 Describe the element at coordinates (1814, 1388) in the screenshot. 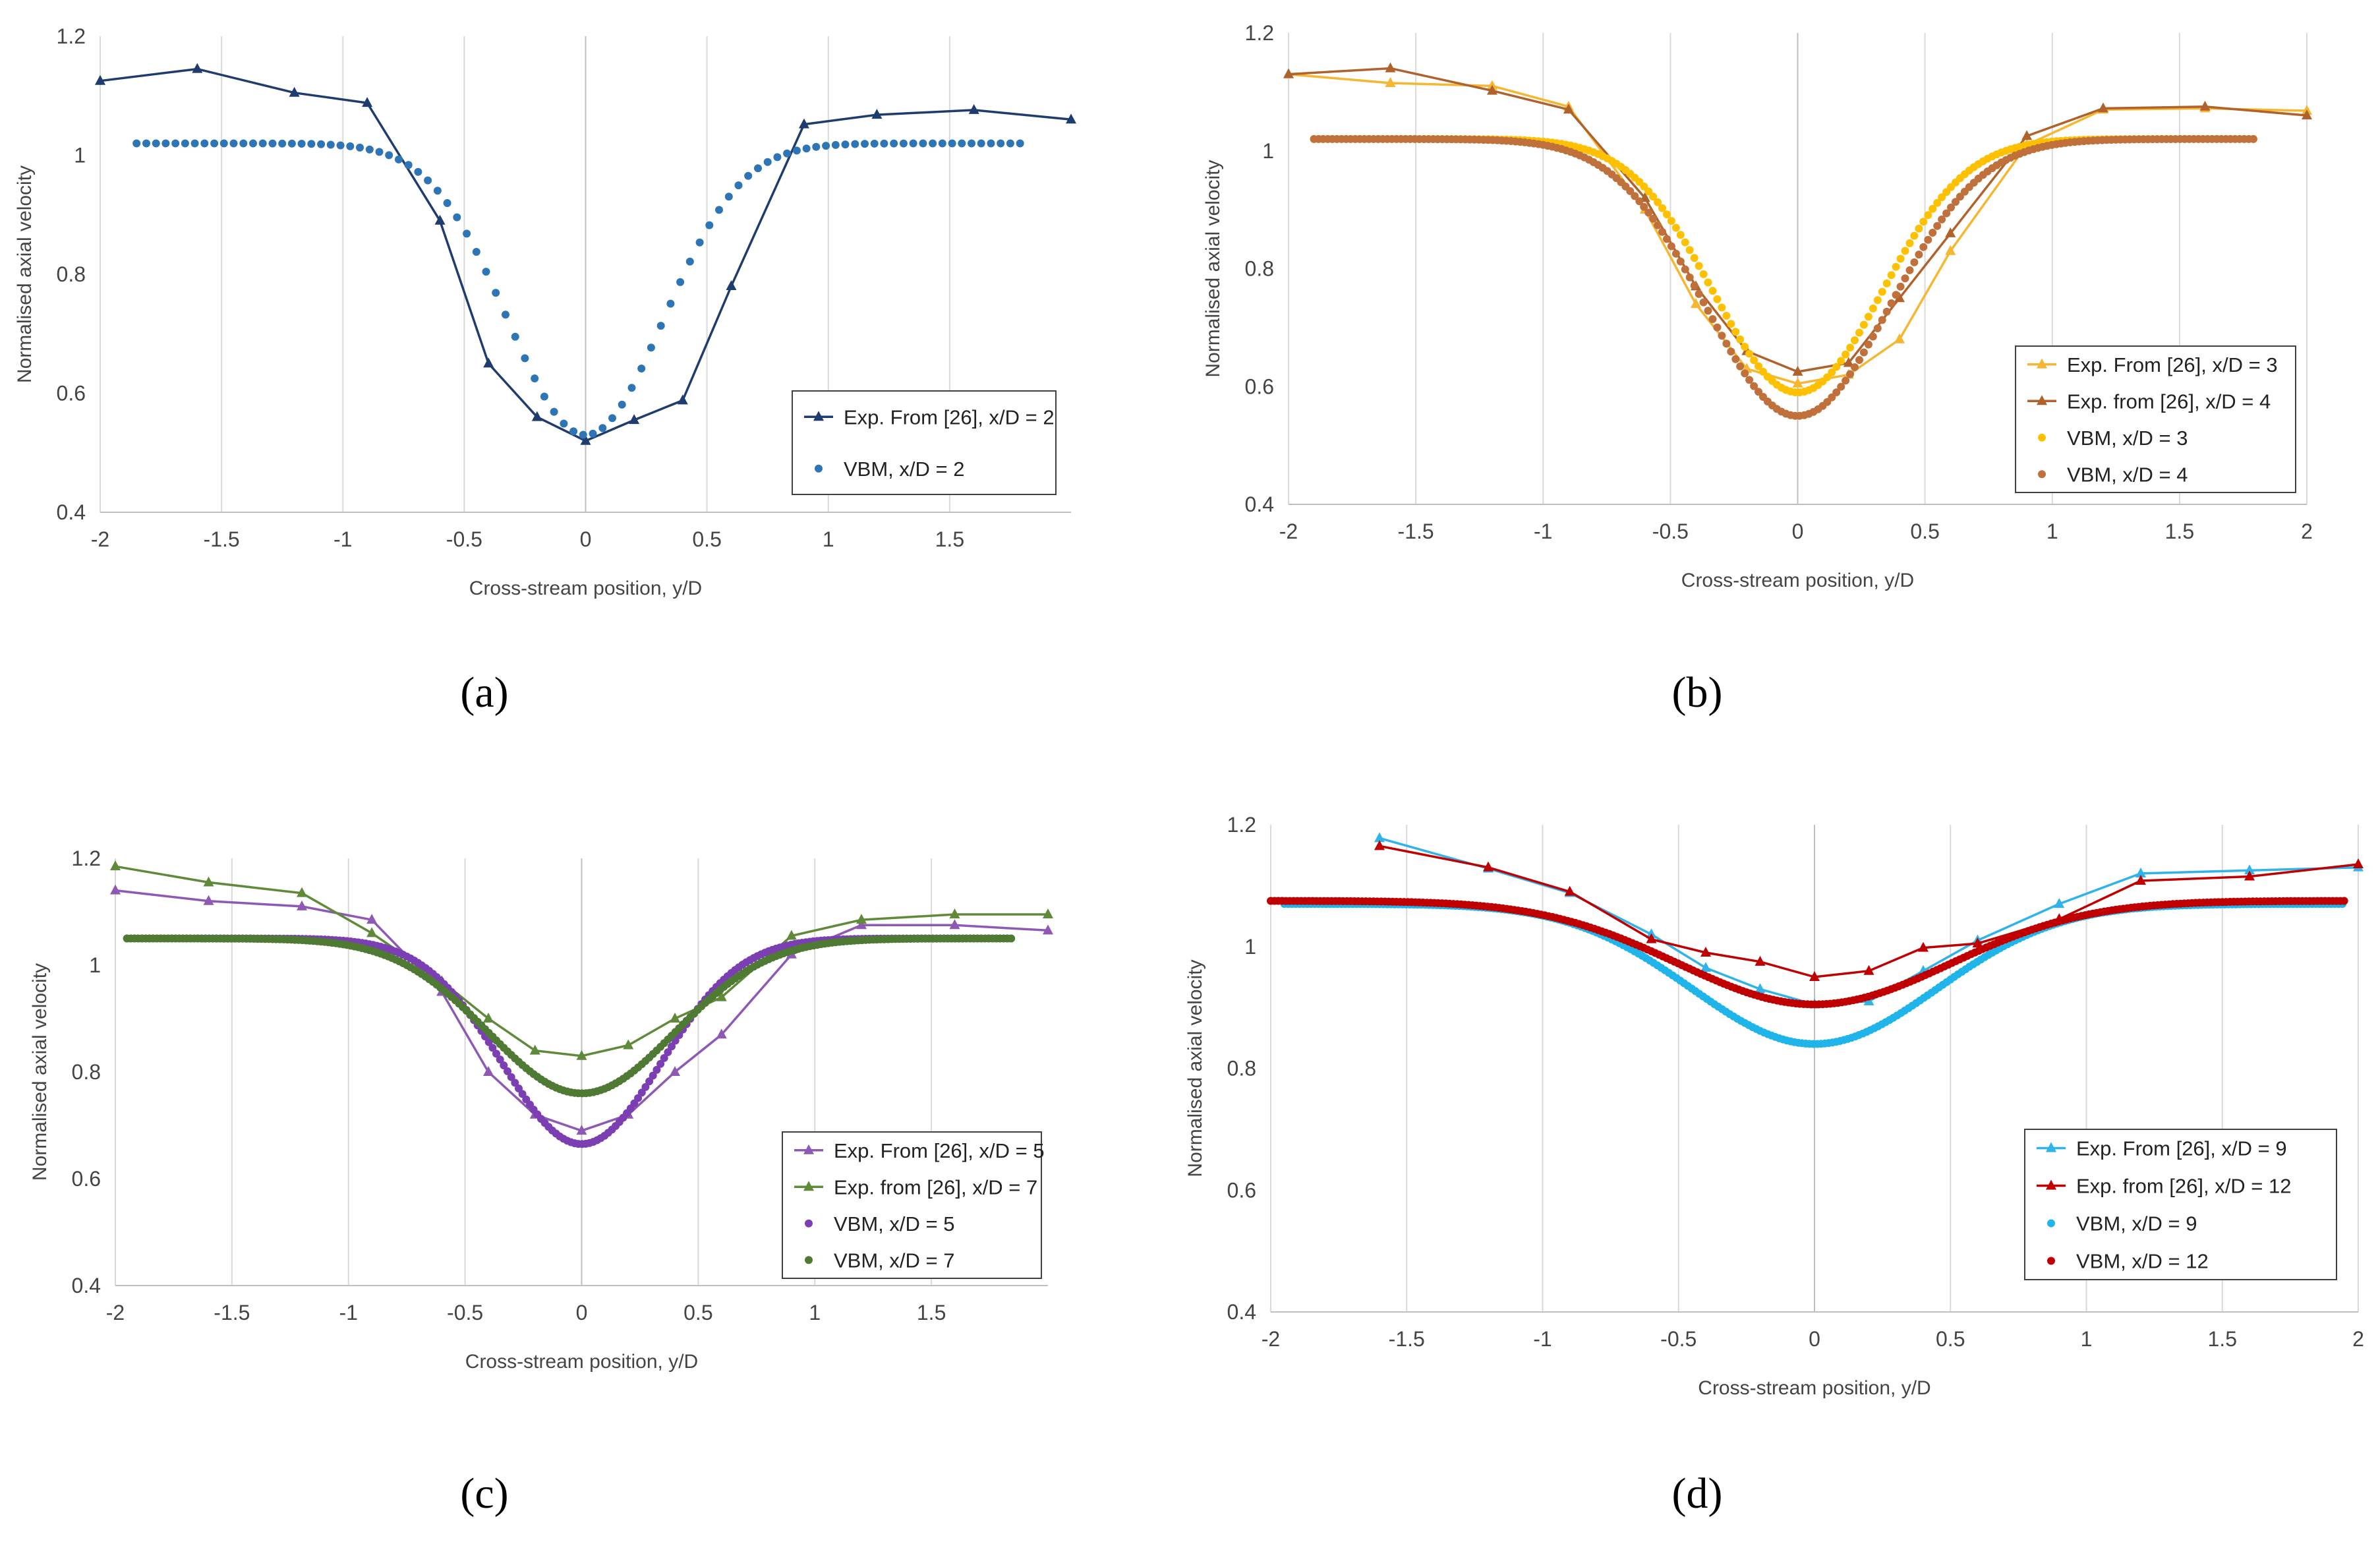

I see `x-axis-title: Cross-stream position, y/D` at that location.